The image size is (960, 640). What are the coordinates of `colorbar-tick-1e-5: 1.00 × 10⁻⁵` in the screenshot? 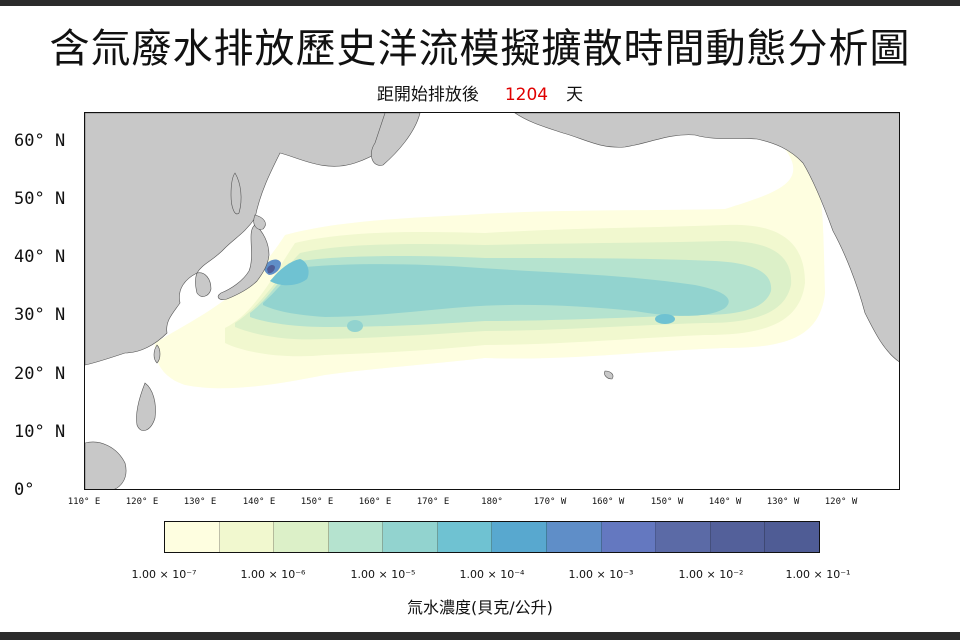 It's located at (383, 574).